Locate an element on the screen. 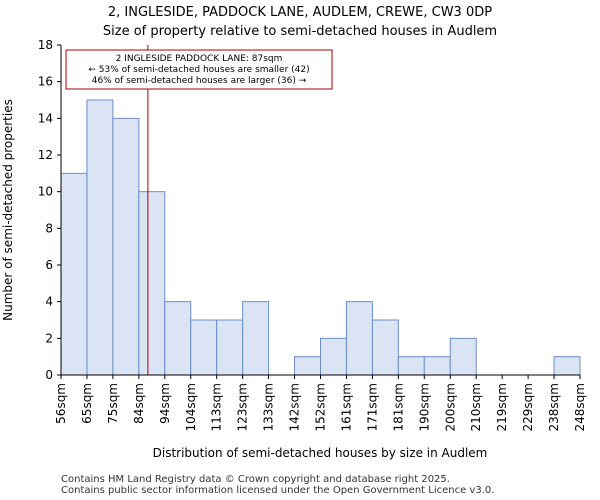 This screenshot has width=600, height=500. x-tick-label: 190sqm is located at coordinates (424, 407).